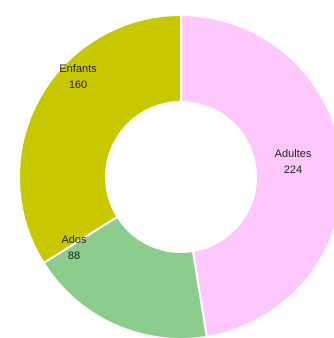 The height and width of the screenshot is (338, 334). I want to click on slice-value-enfants: 160, so click(78, 85).